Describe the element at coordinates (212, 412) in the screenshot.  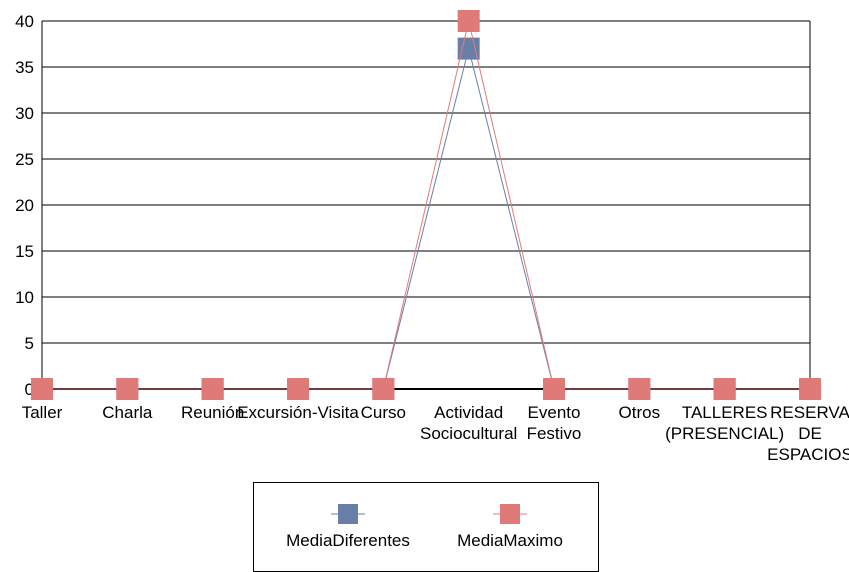
I see `x-tick-label: Reunión` at that location.